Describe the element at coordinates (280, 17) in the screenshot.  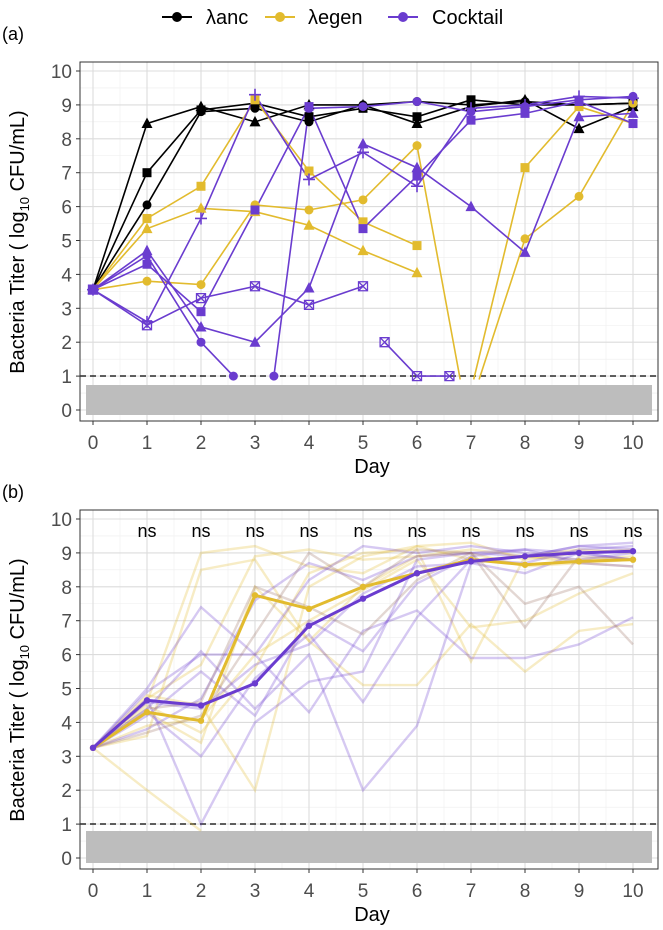
I see `legend-marker-egen` at that location.